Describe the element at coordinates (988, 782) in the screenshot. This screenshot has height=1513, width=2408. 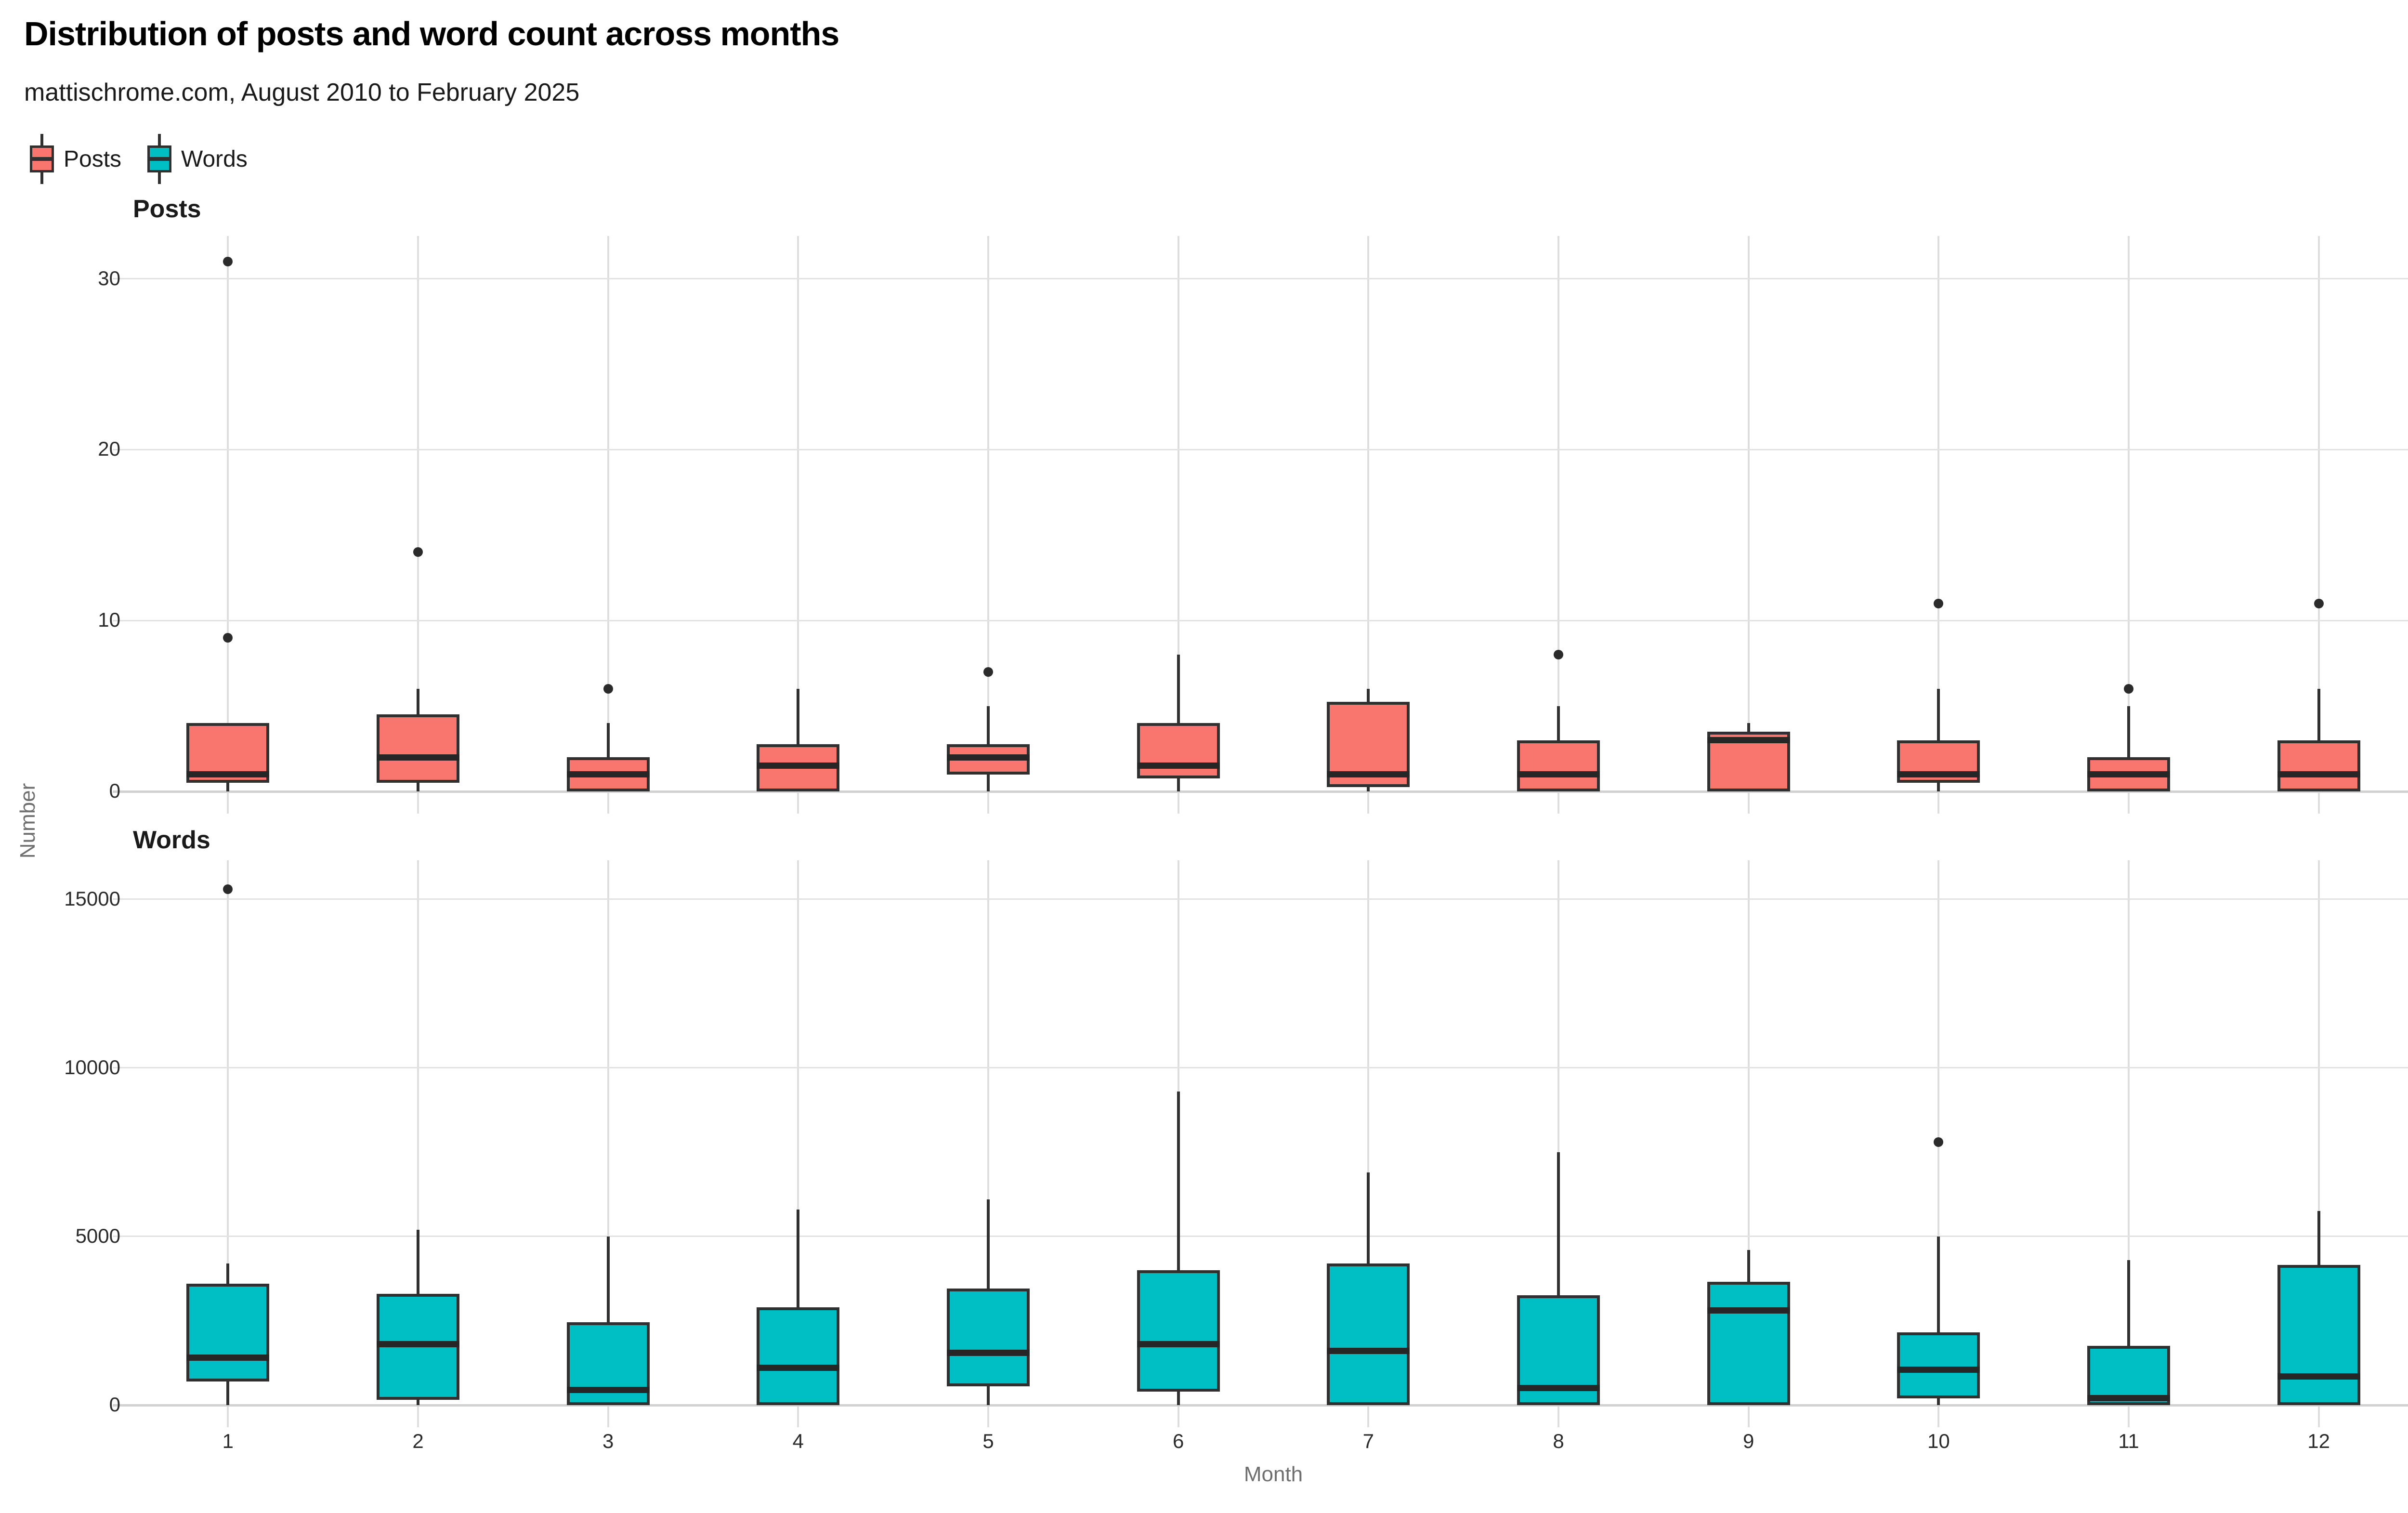
I see `boxplot-posts-month-5-lower-whisker` at that location.